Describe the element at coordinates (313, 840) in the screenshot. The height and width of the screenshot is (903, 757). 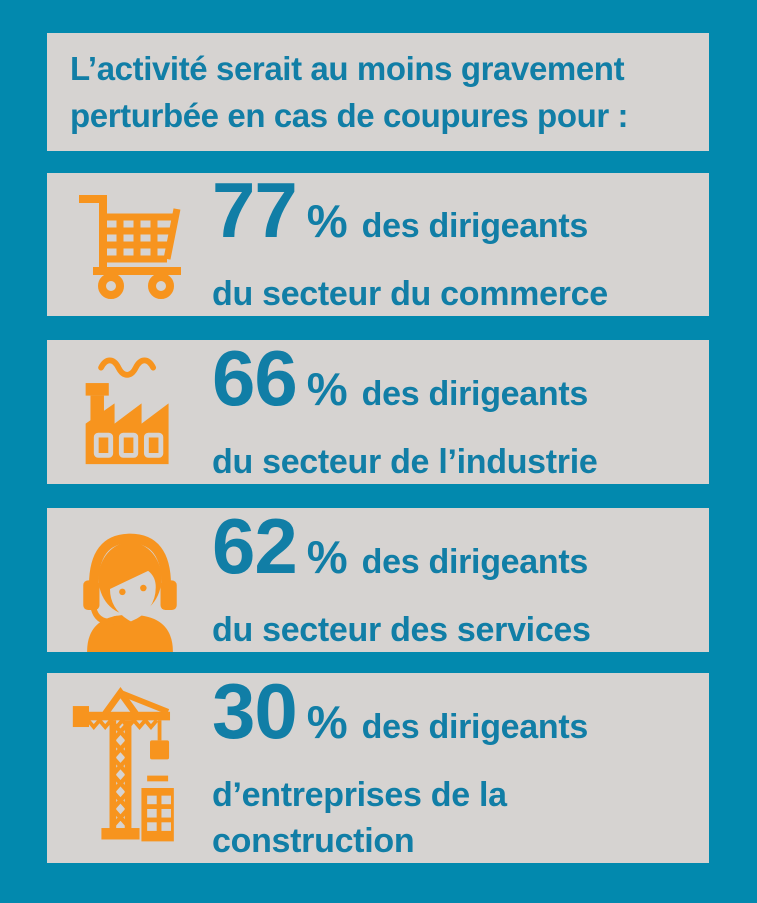
I see `stat-label-line3: construction` at that location.